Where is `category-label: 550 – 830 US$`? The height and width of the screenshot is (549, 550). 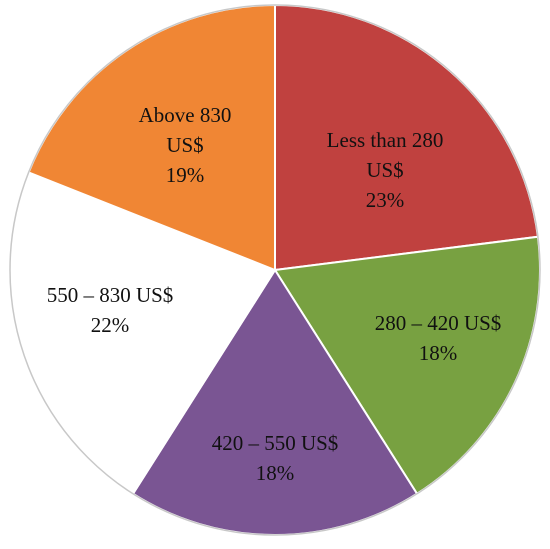
category-label: 550 – 830 US$ is located at coordinates (110, 295).